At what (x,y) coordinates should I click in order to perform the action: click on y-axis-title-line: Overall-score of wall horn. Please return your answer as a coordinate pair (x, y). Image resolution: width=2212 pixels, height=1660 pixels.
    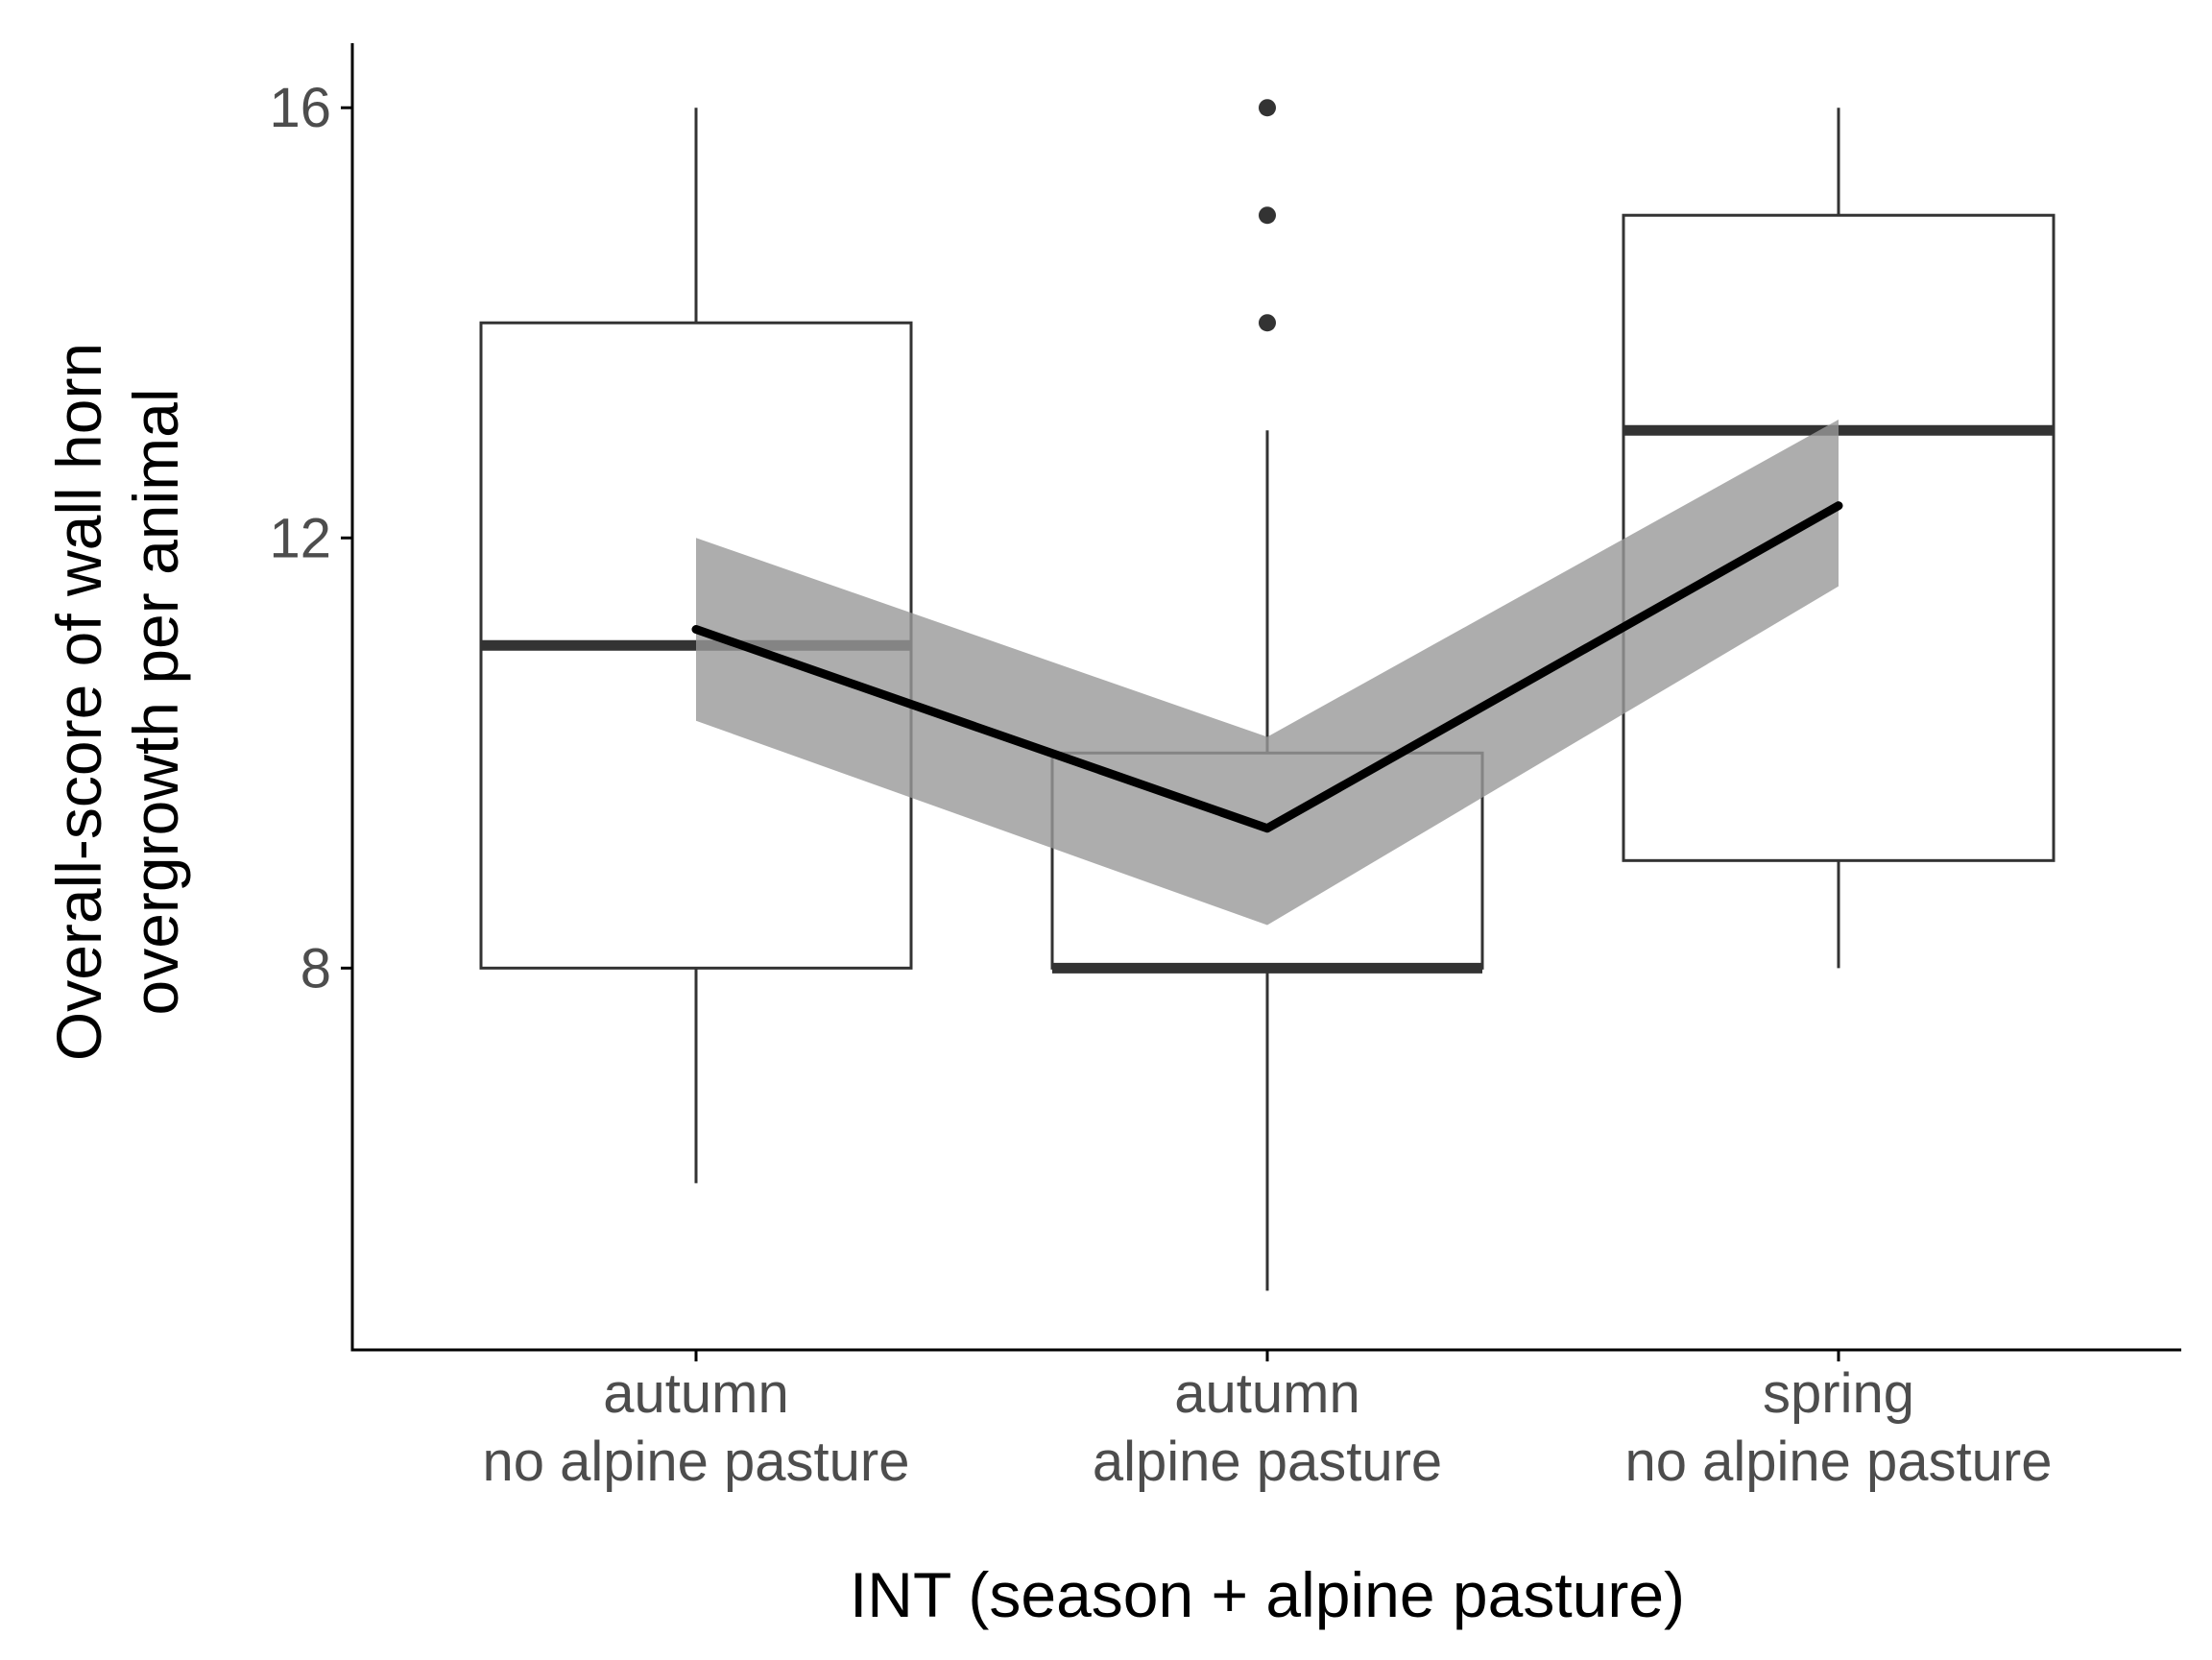
    Looking at the image, I should click on (78, 702).